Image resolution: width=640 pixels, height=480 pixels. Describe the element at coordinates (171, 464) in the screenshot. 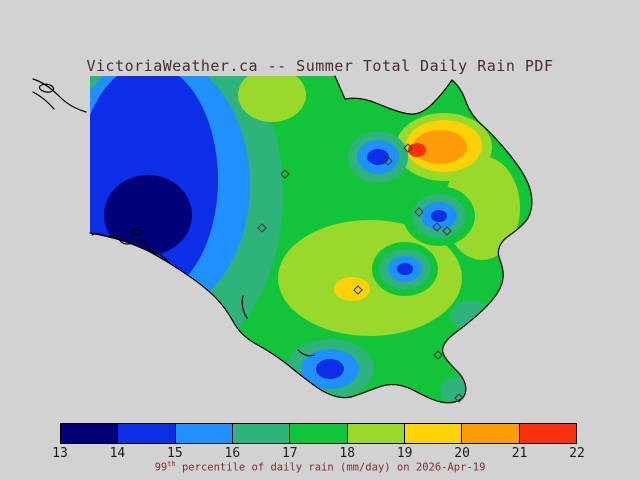

I see `caption-superscript: th` at that location.